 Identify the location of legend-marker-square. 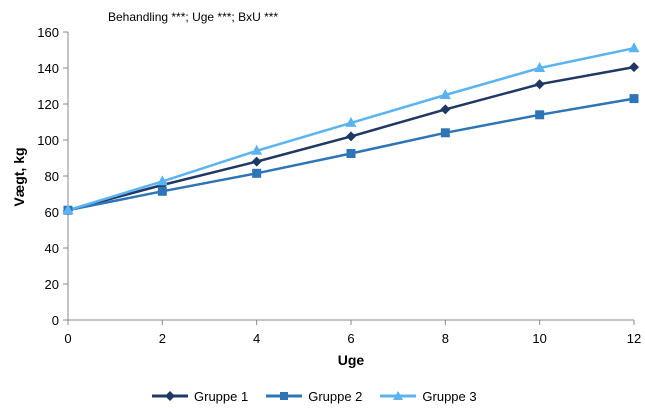
(284, 396).